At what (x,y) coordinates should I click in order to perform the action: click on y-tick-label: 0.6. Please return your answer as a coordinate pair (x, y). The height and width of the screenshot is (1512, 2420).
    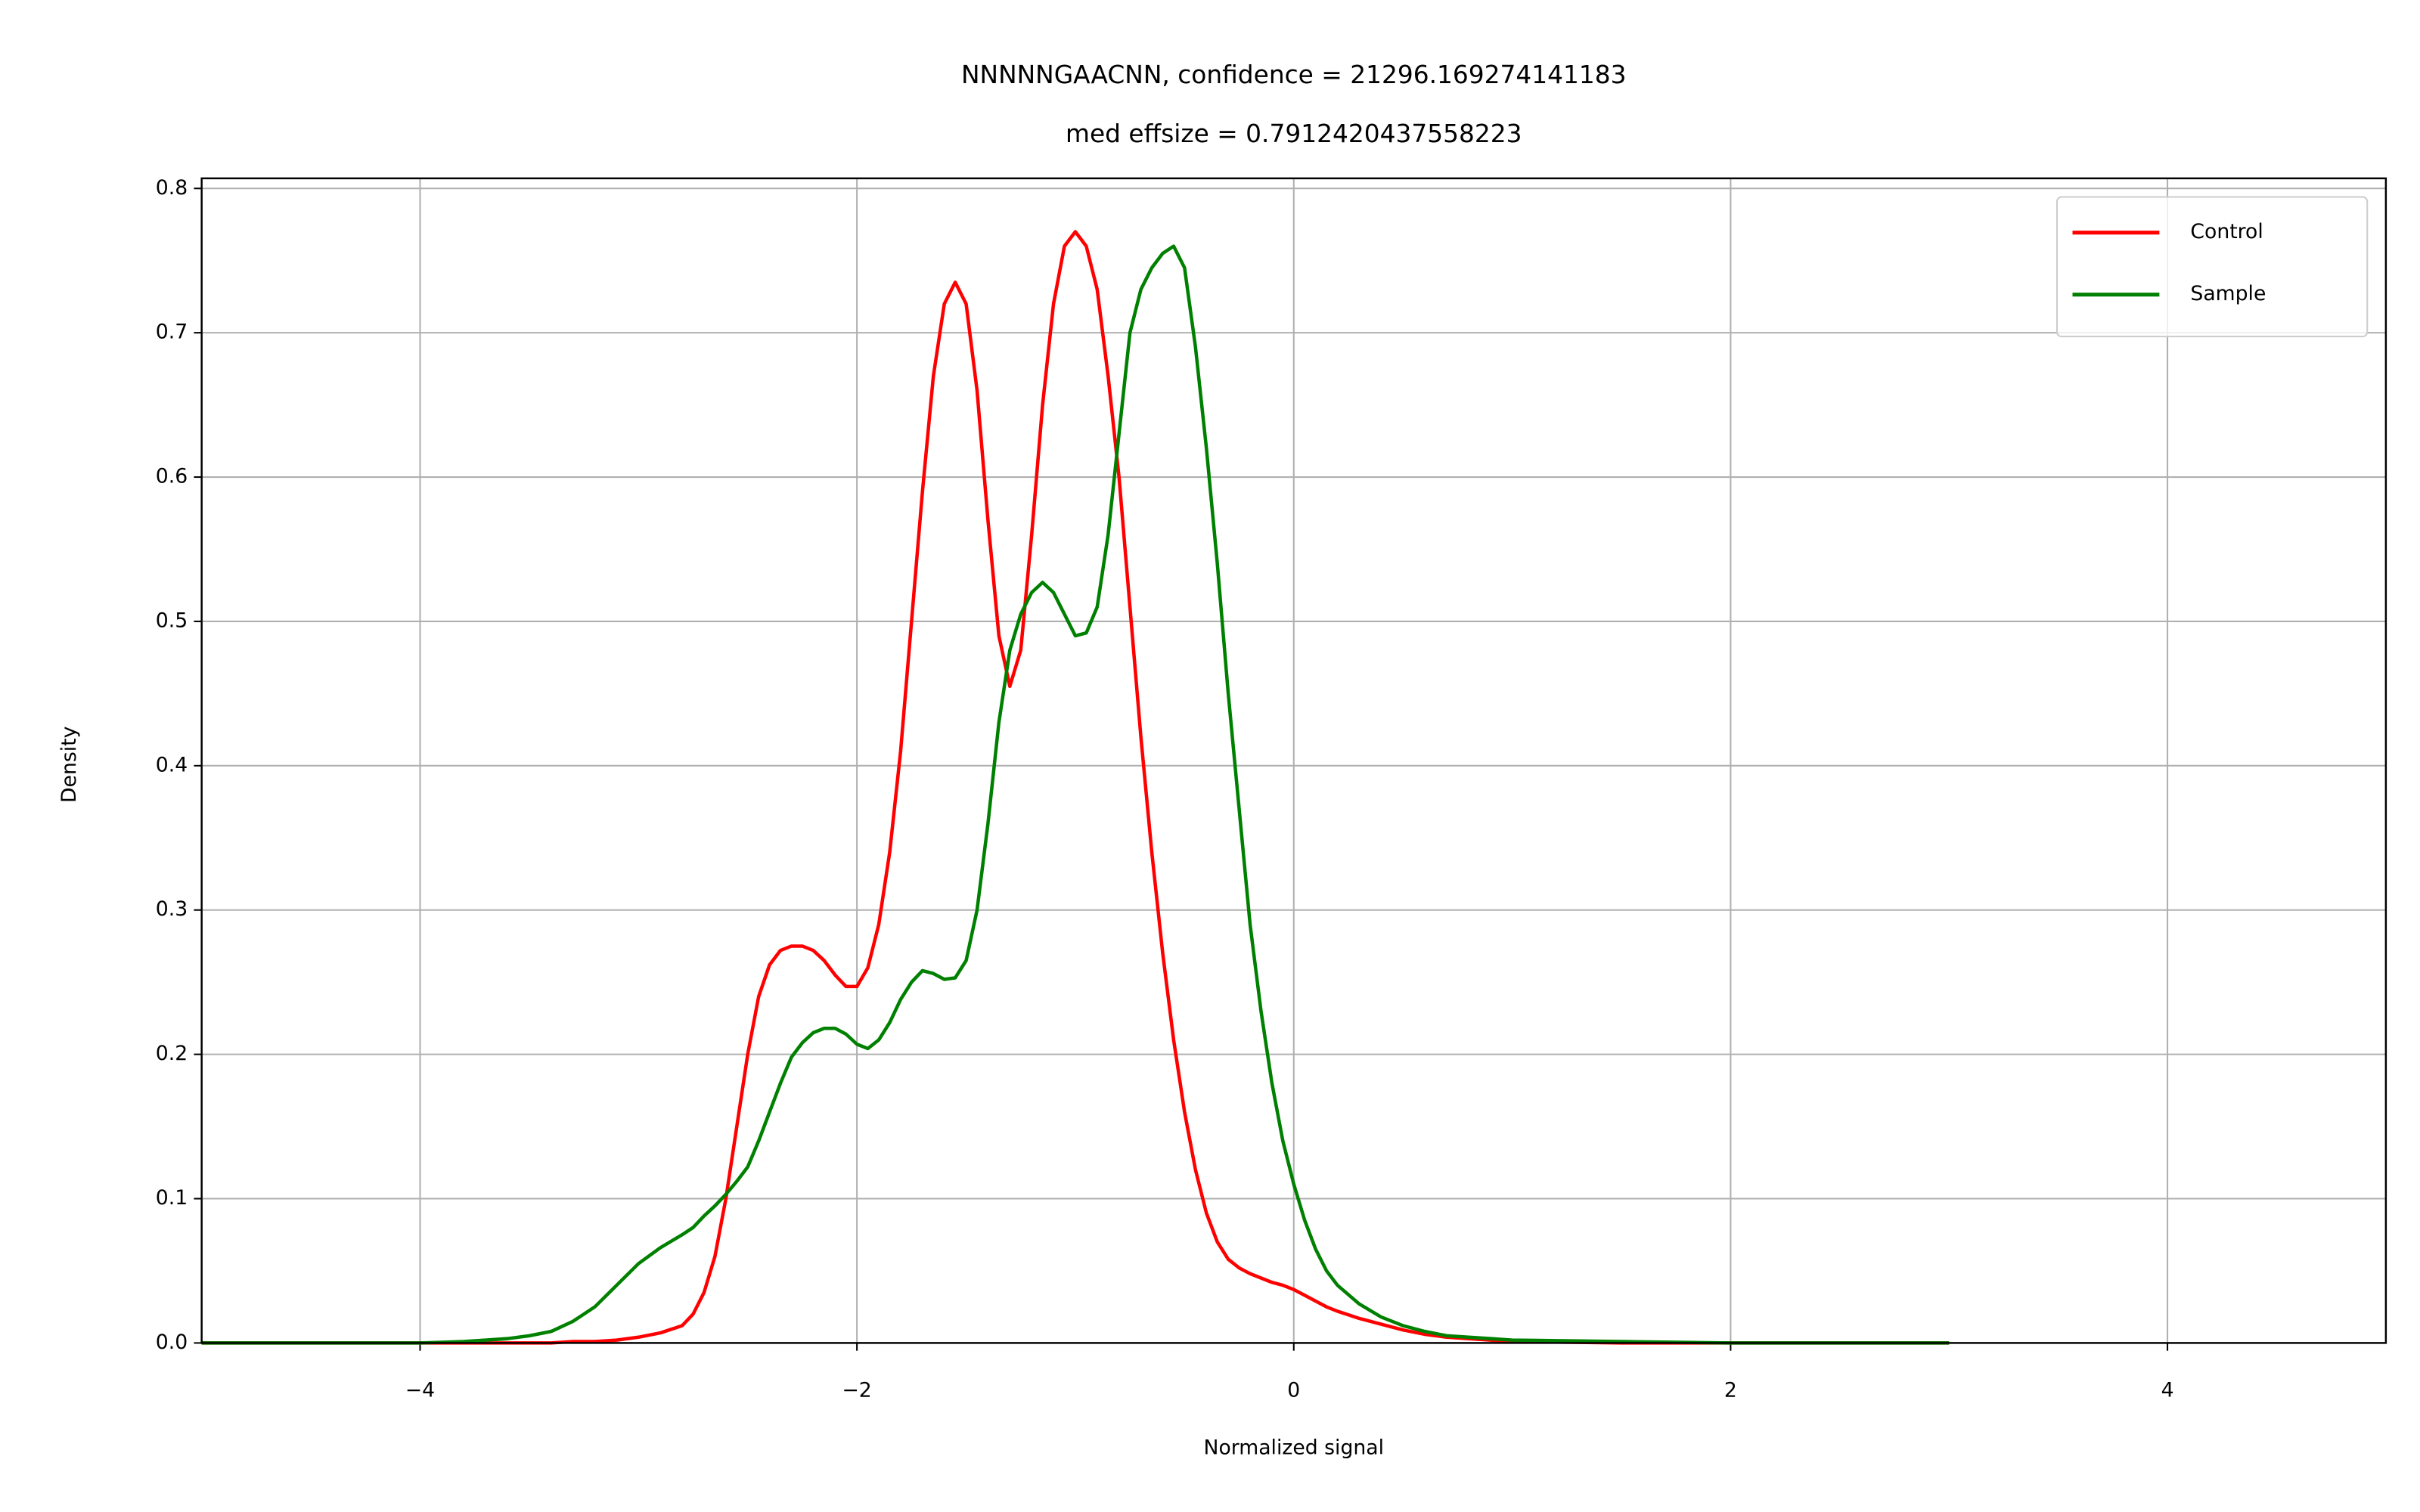
    Looking at the image, I should click on (172, 476).